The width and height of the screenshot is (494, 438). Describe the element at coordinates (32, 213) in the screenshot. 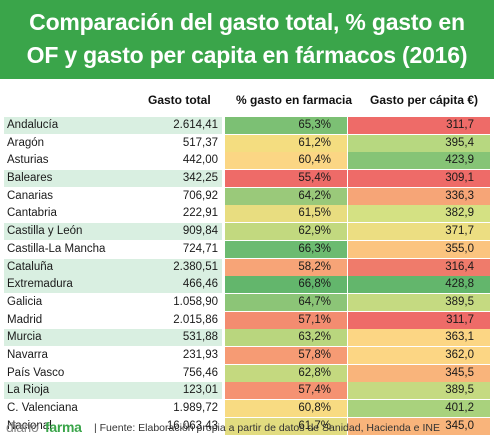

I see `region-name: Cantabria` at that location.